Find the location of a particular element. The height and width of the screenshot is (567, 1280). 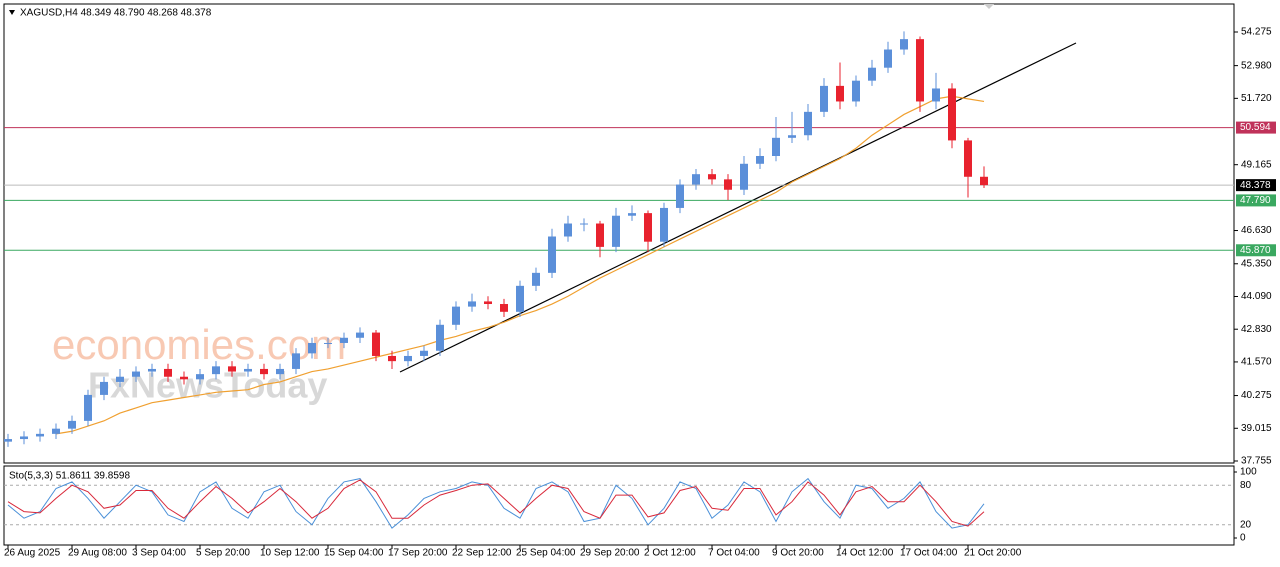

y-tick-label: 37.755 is located at coordinates (1256, 461).